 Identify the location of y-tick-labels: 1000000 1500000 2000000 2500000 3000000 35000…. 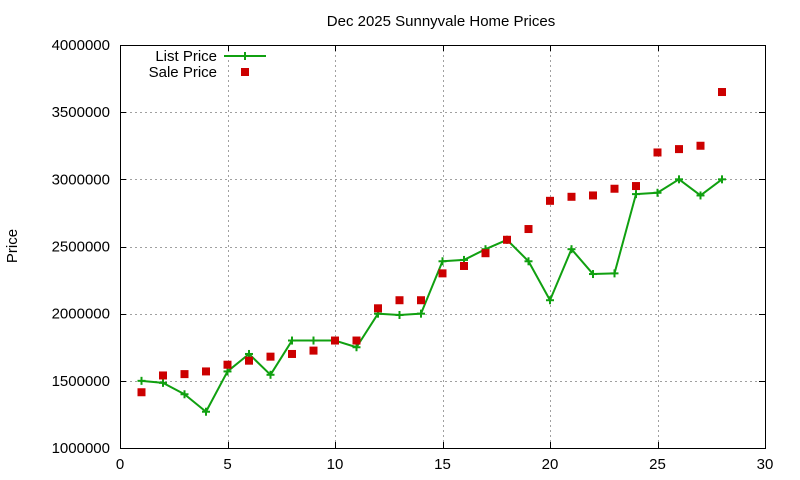
(81, 247).